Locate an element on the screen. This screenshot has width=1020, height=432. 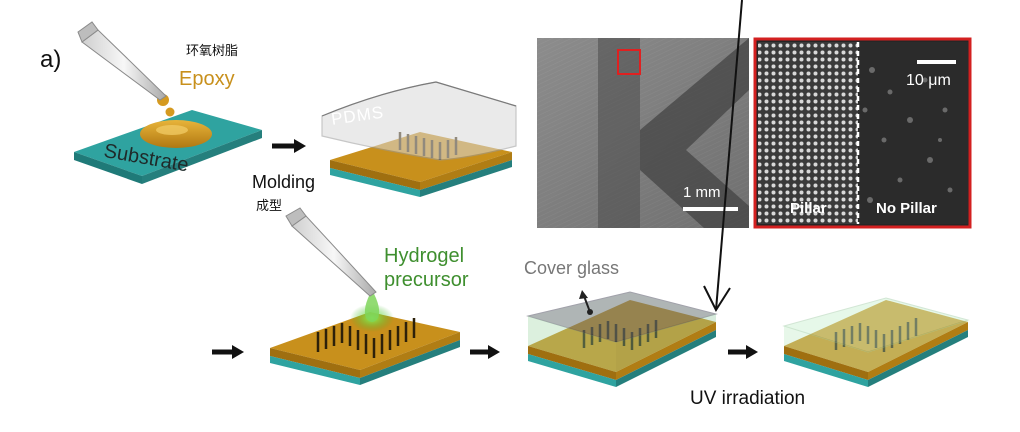
step4-cover-glass is located at coordinates (622, 338).